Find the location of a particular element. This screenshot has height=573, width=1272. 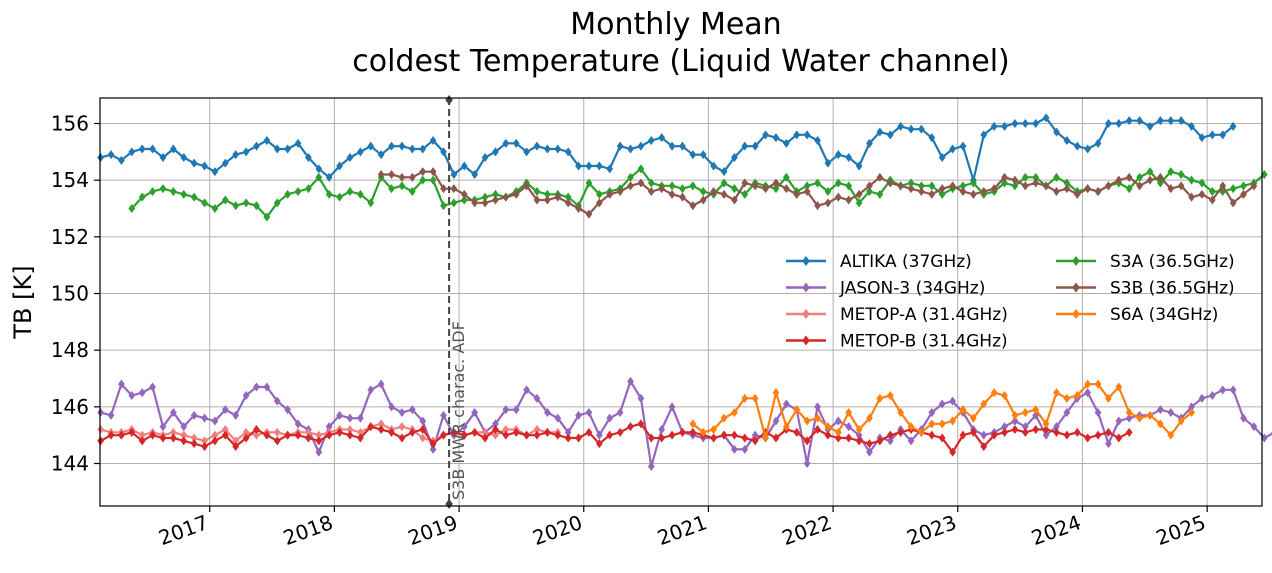

legend-entry: S6A (34GHz) is located at coordinates (1137, 315).